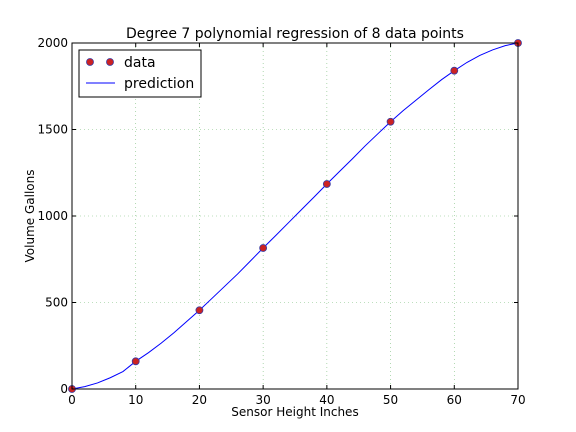 The width and height of the screenshot is (576, 432). What do you see at coordinates (390, 400) in the screenshot?
I see `x-tick-label: 50` at bounding box center [390, 400].